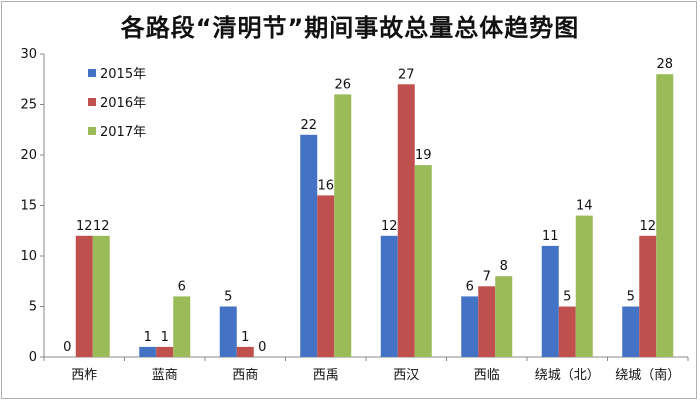  Describe the element at coordinates (123, 132) in the screenshot. I see `legend-label: 2017年` at that location.